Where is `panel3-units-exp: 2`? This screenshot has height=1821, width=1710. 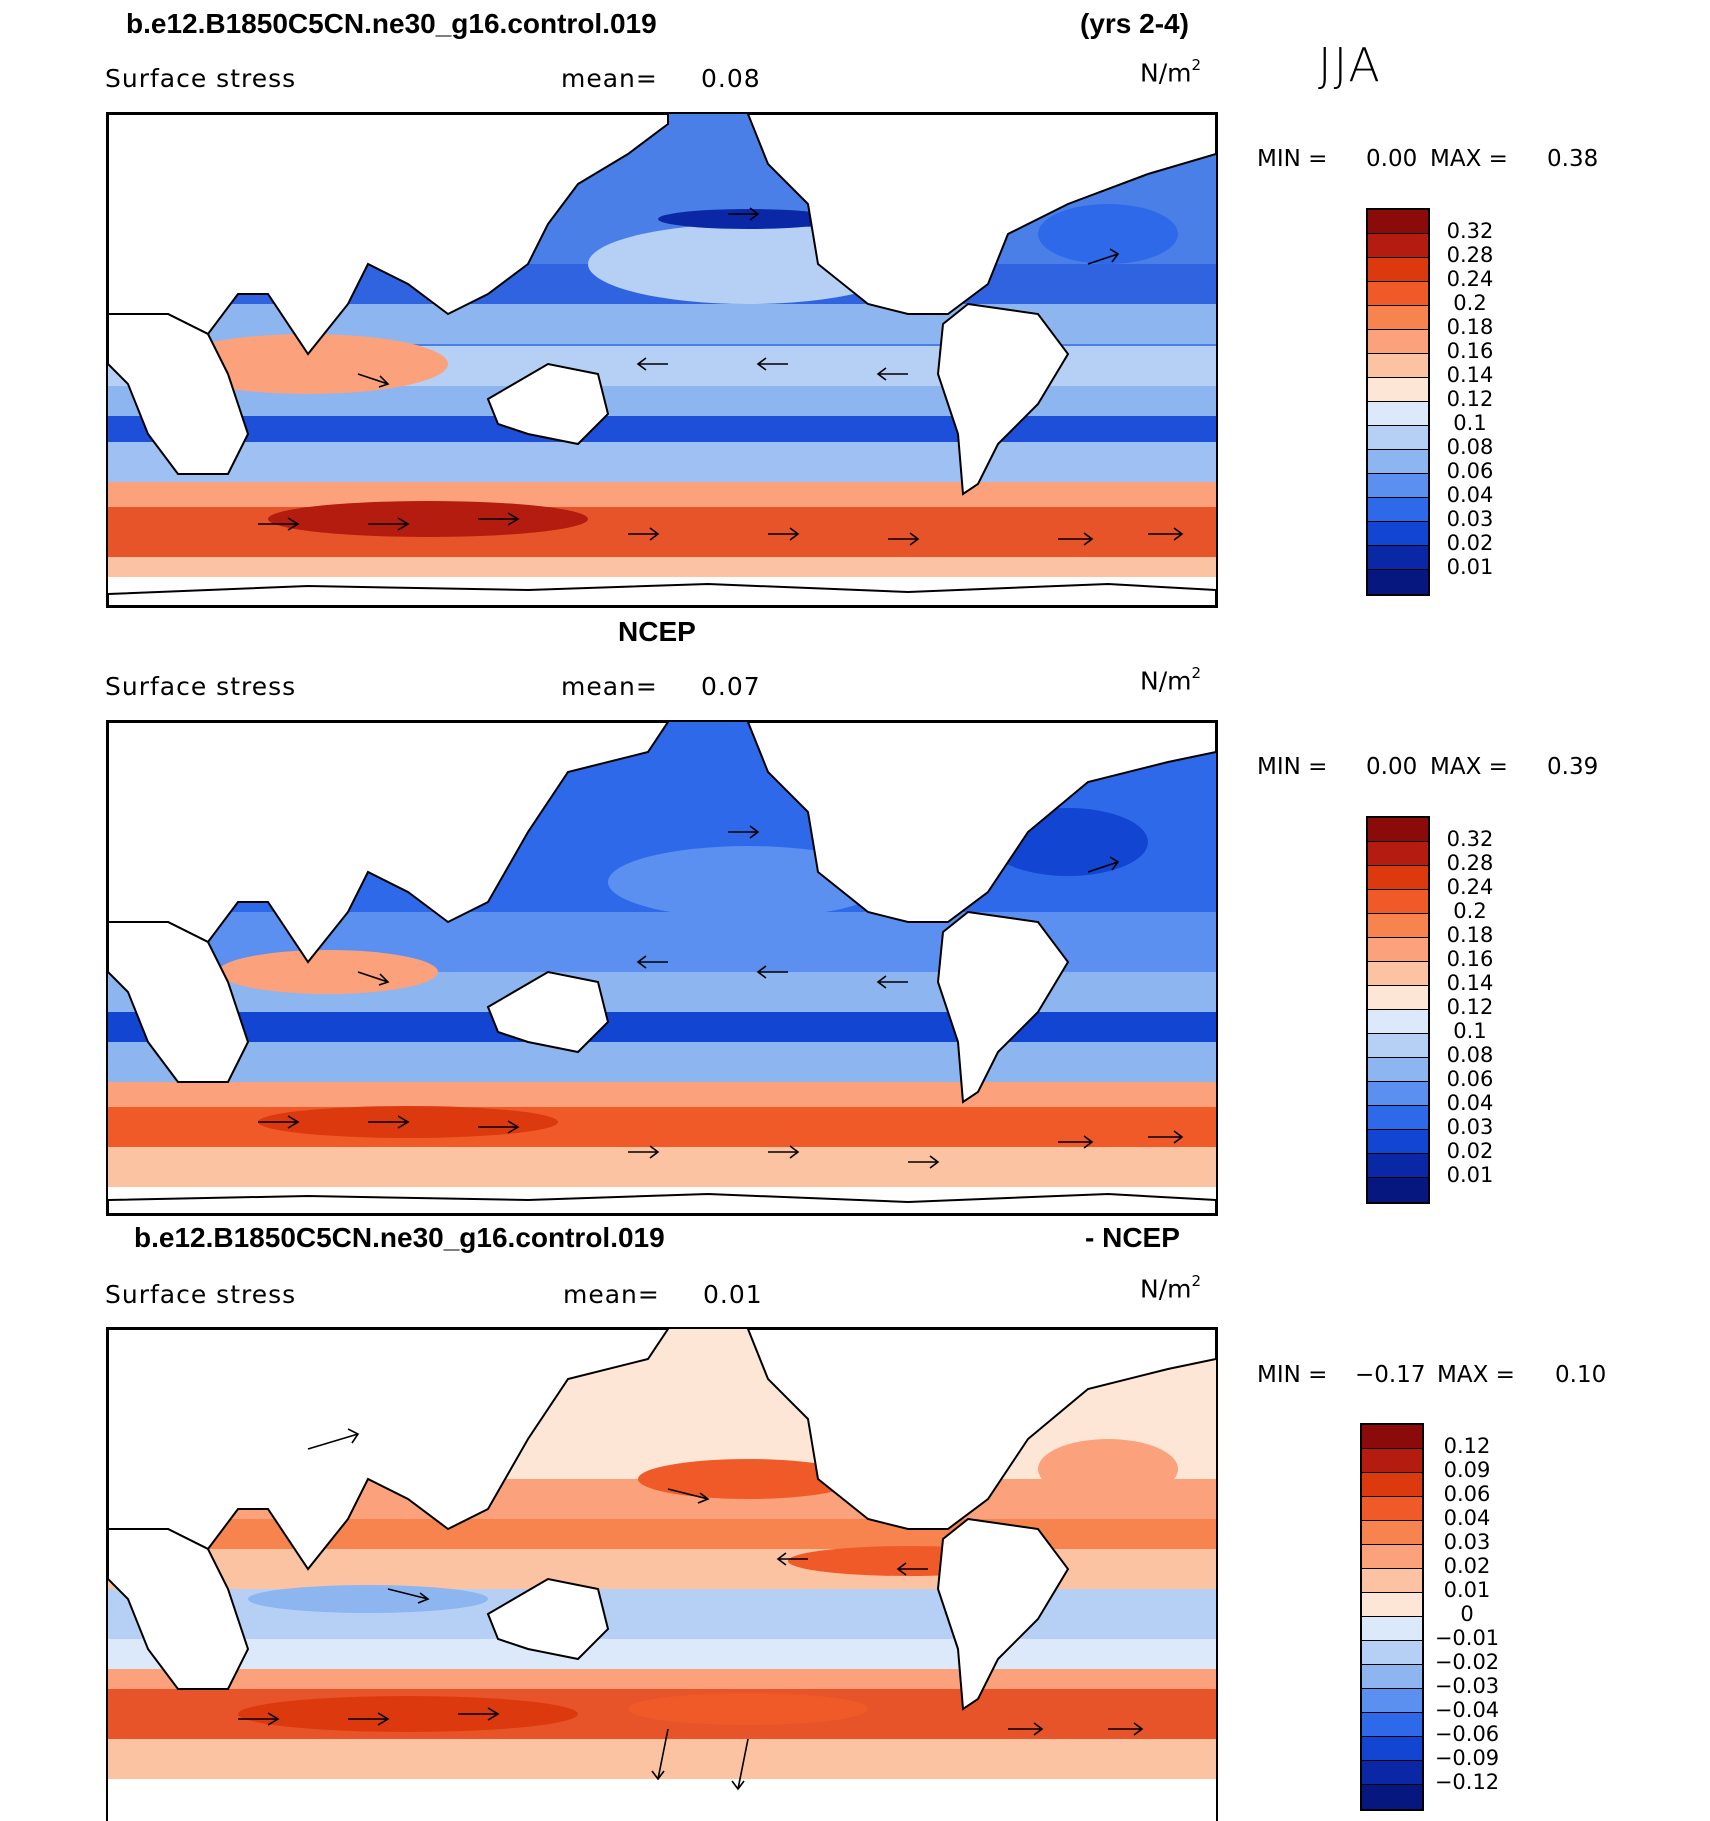
panel3-units-exp: 2 is located at coordinates (1196, 1281).